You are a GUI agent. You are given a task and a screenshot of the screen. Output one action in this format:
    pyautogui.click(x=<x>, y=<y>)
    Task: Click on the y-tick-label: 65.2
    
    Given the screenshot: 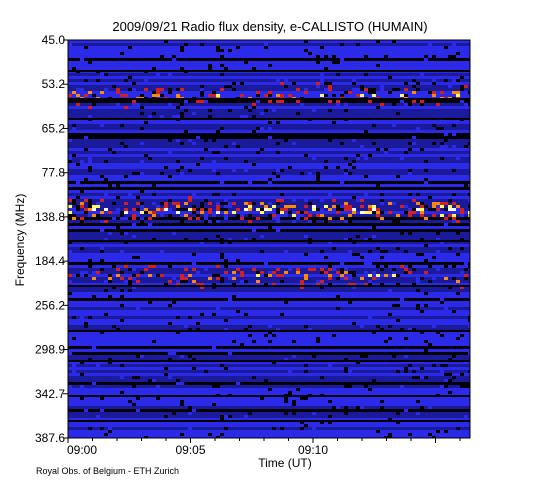 What is the action you would take?
    pyautogui.click(x=54, y=128)
    